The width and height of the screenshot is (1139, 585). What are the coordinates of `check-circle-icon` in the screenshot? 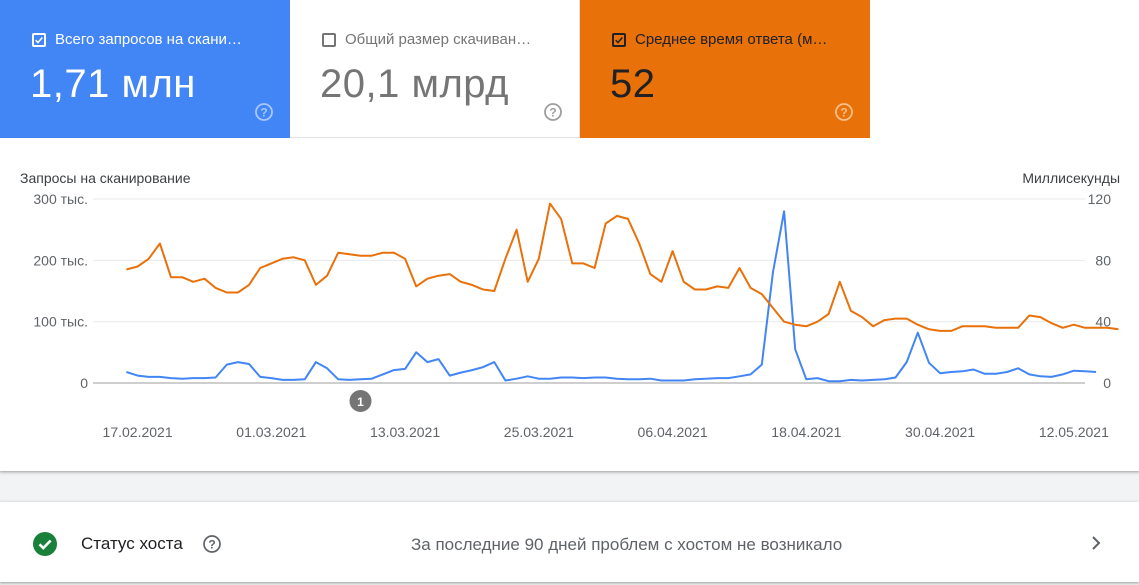 It's located at (45, 544).